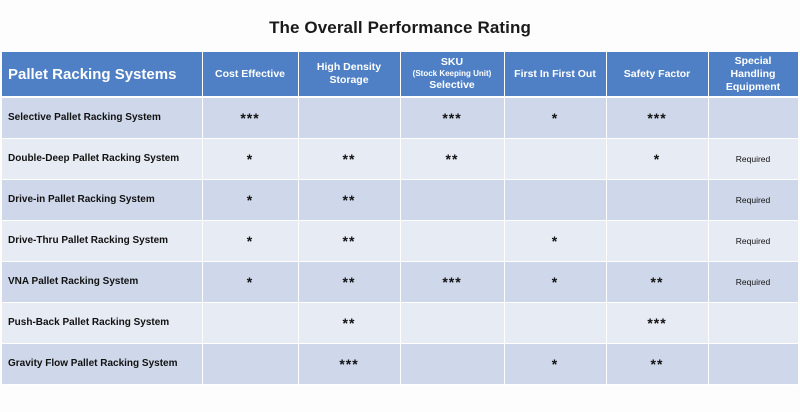 This screenshot has height=412, width=800. Describe the element at coordinates (102, 75) in the screenshot. I see `header-system: Pallet Racking Systems` at that location.